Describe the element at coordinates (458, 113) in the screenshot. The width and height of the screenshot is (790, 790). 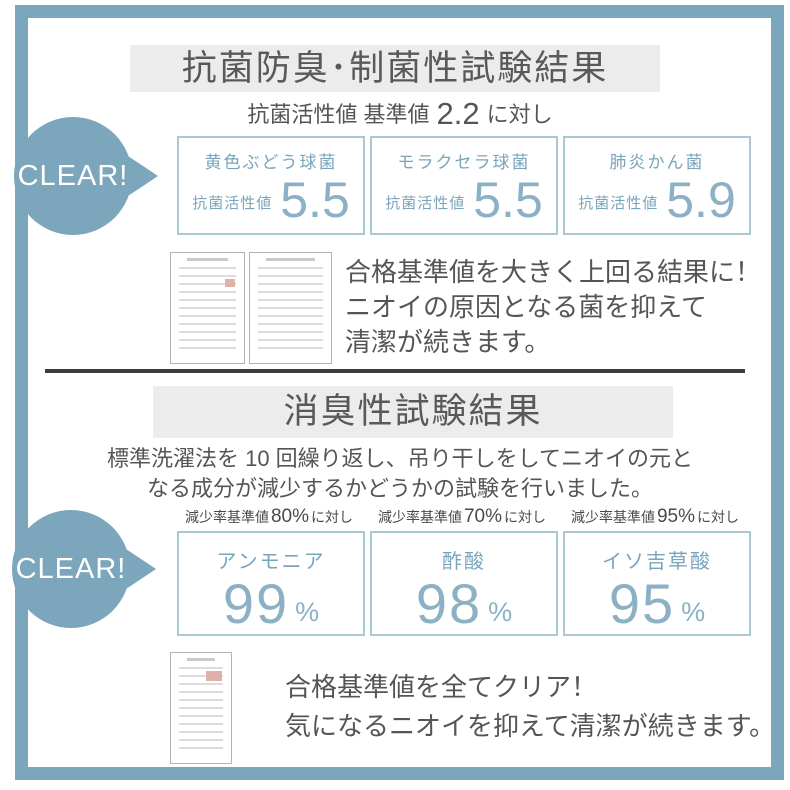
I see `subtitle-standard-value: 2.2` at that location.